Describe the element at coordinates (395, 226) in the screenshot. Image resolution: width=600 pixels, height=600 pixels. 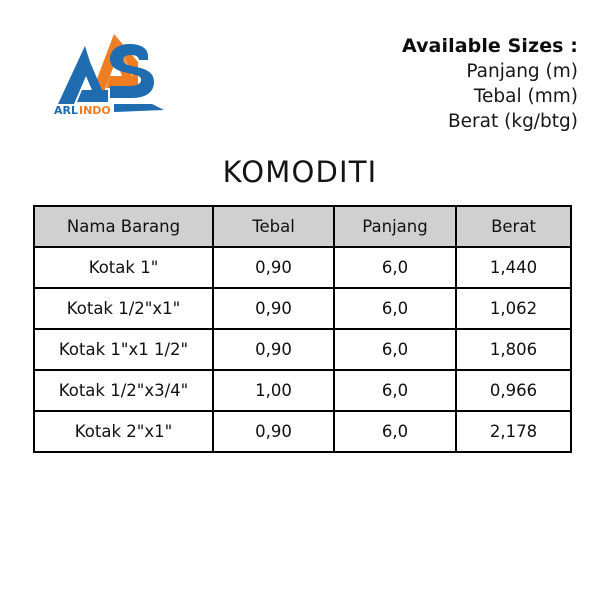
I see `column-header-panjang: Panjang` at that location.